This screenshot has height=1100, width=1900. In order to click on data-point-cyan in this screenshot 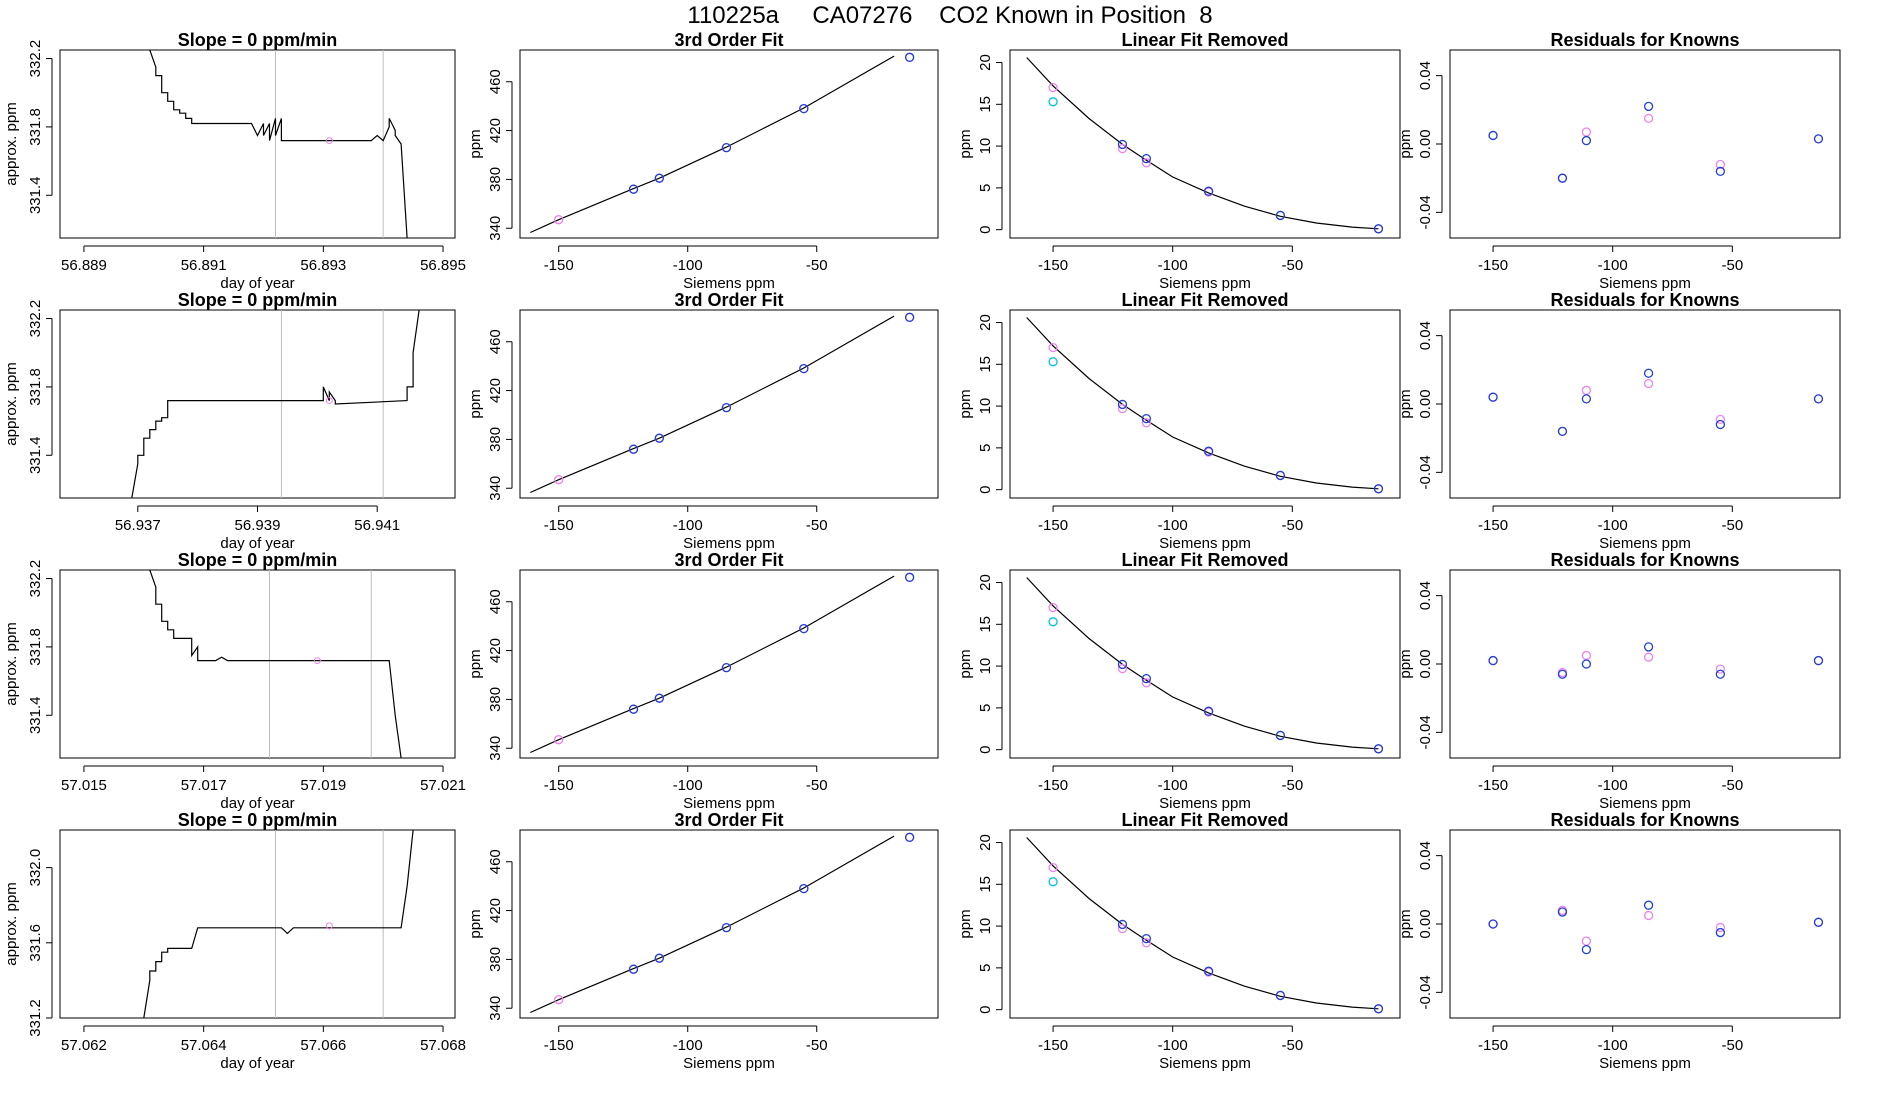, I will do `click(1053, 362)`.